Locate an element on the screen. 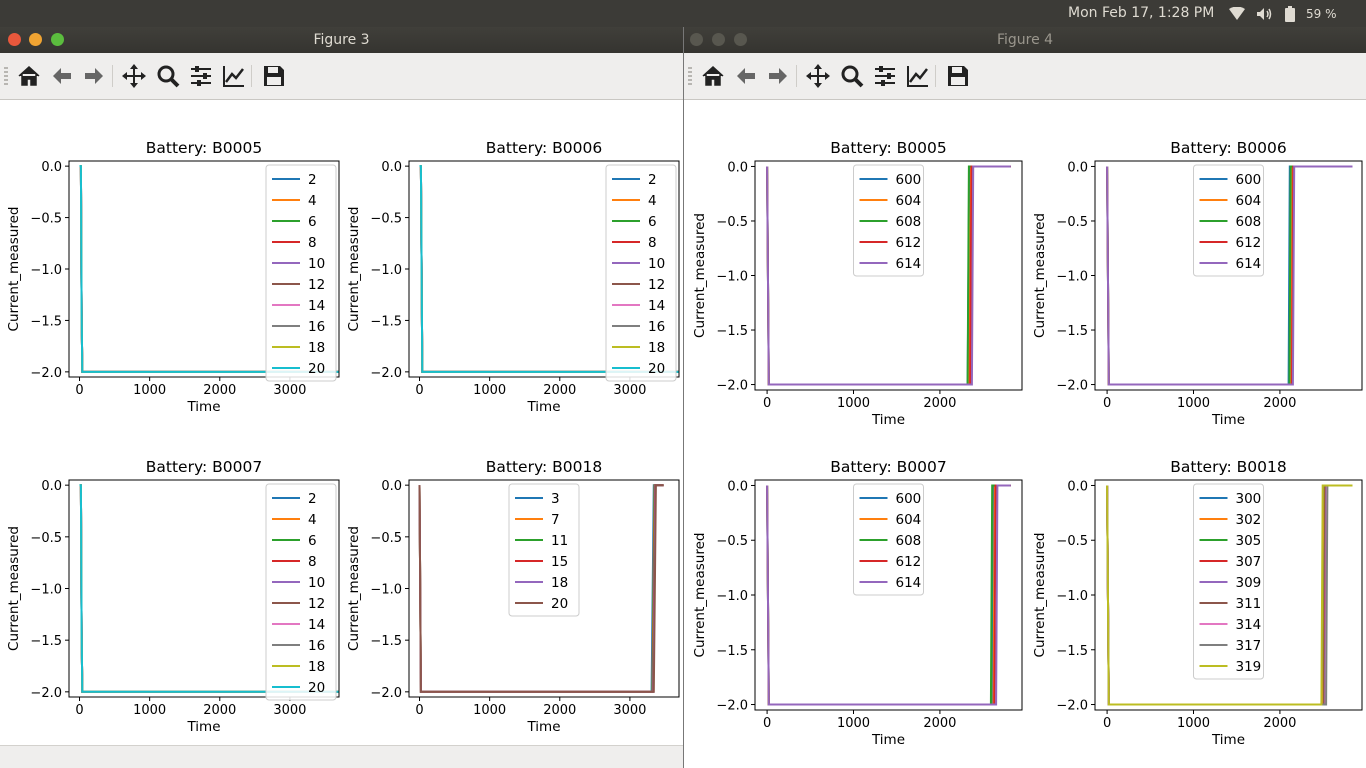  clock: Mon Feb 17, 1:28 PM is located at coordinates (1141, 13).